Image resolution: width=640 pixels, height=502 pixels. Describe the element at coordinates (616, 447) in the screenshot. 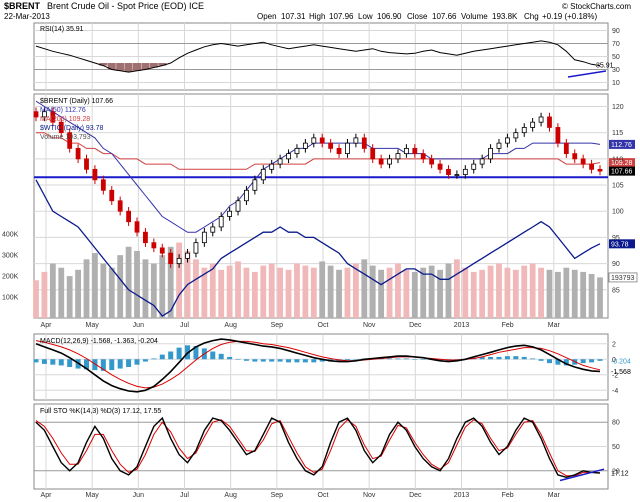

I see `stoch-tick-label: 50` at that location.